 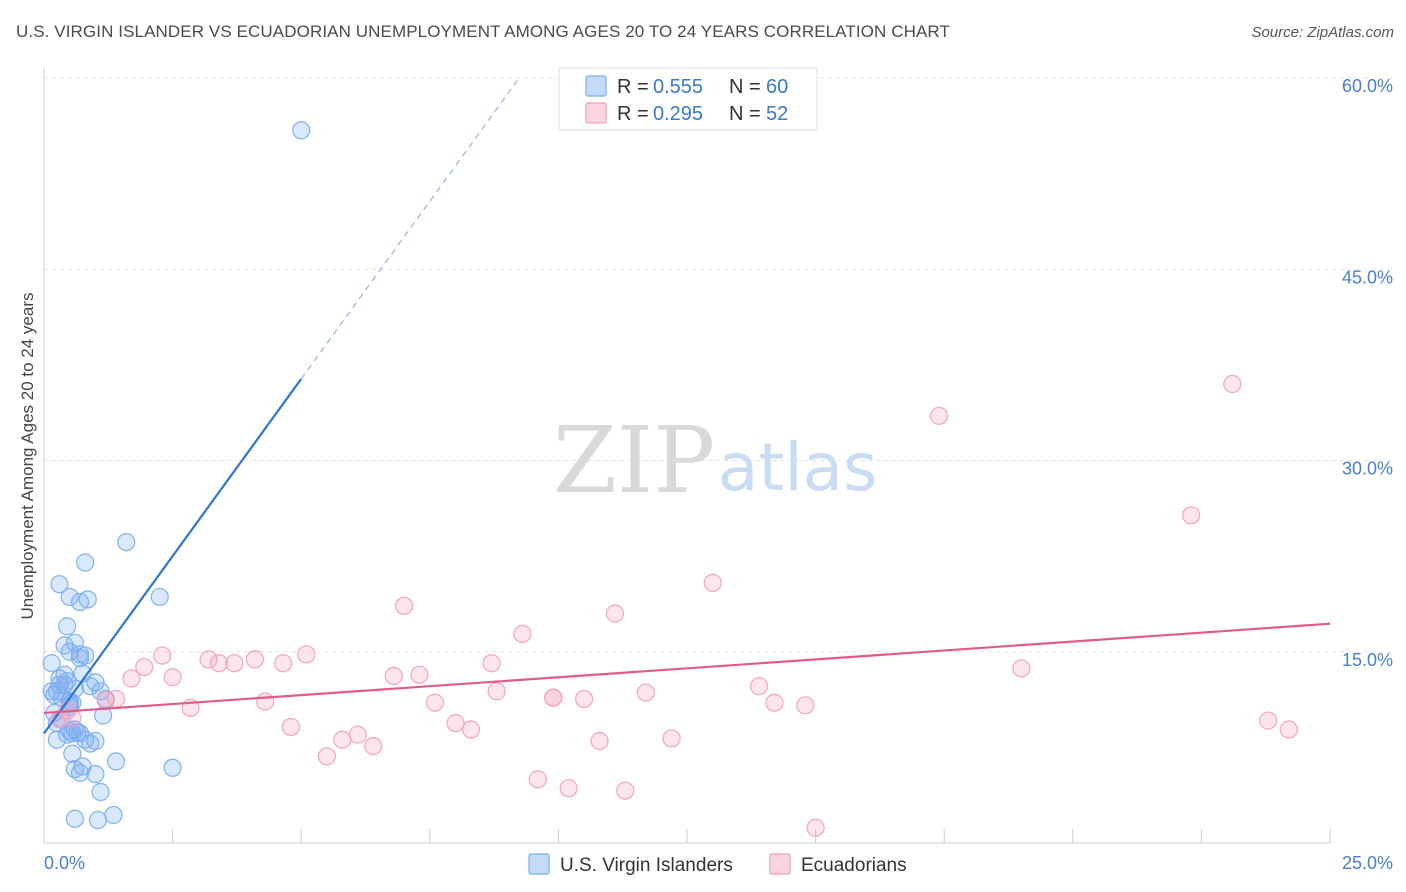 I want to click on legend-box: R = 0.555 N = 60 R = 0.295 N = 52, so click(x=688, y=99).